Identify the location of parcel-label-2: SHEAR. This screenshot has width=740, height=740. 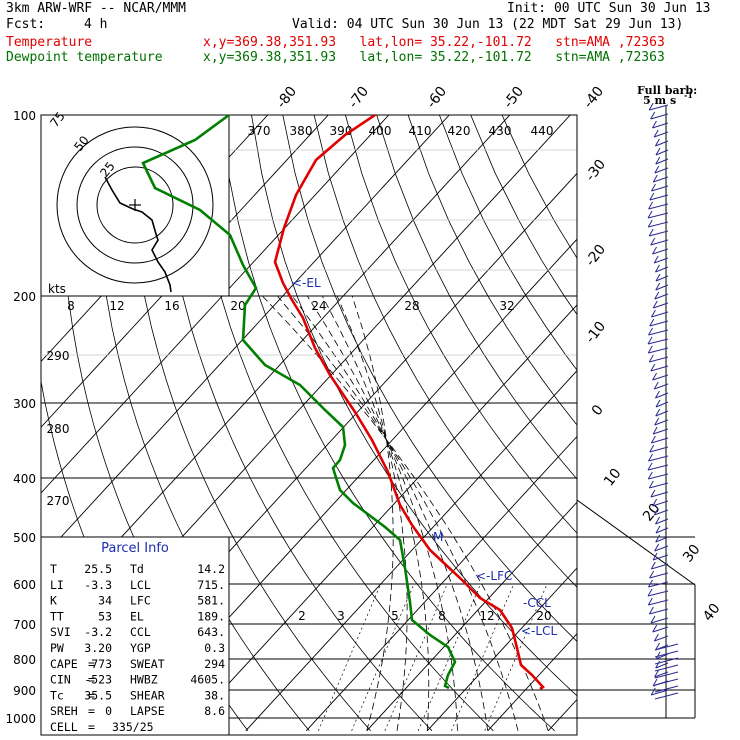
(147, 695).